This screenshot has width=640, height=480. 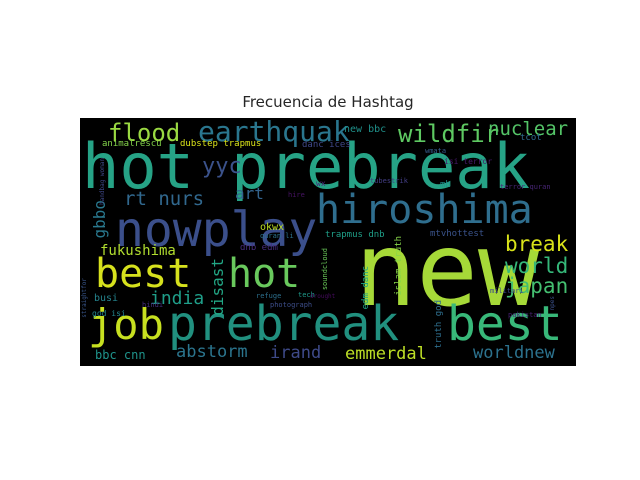 I want to click on word-hiroshima: hiroshima, so click(x=424, y=210).